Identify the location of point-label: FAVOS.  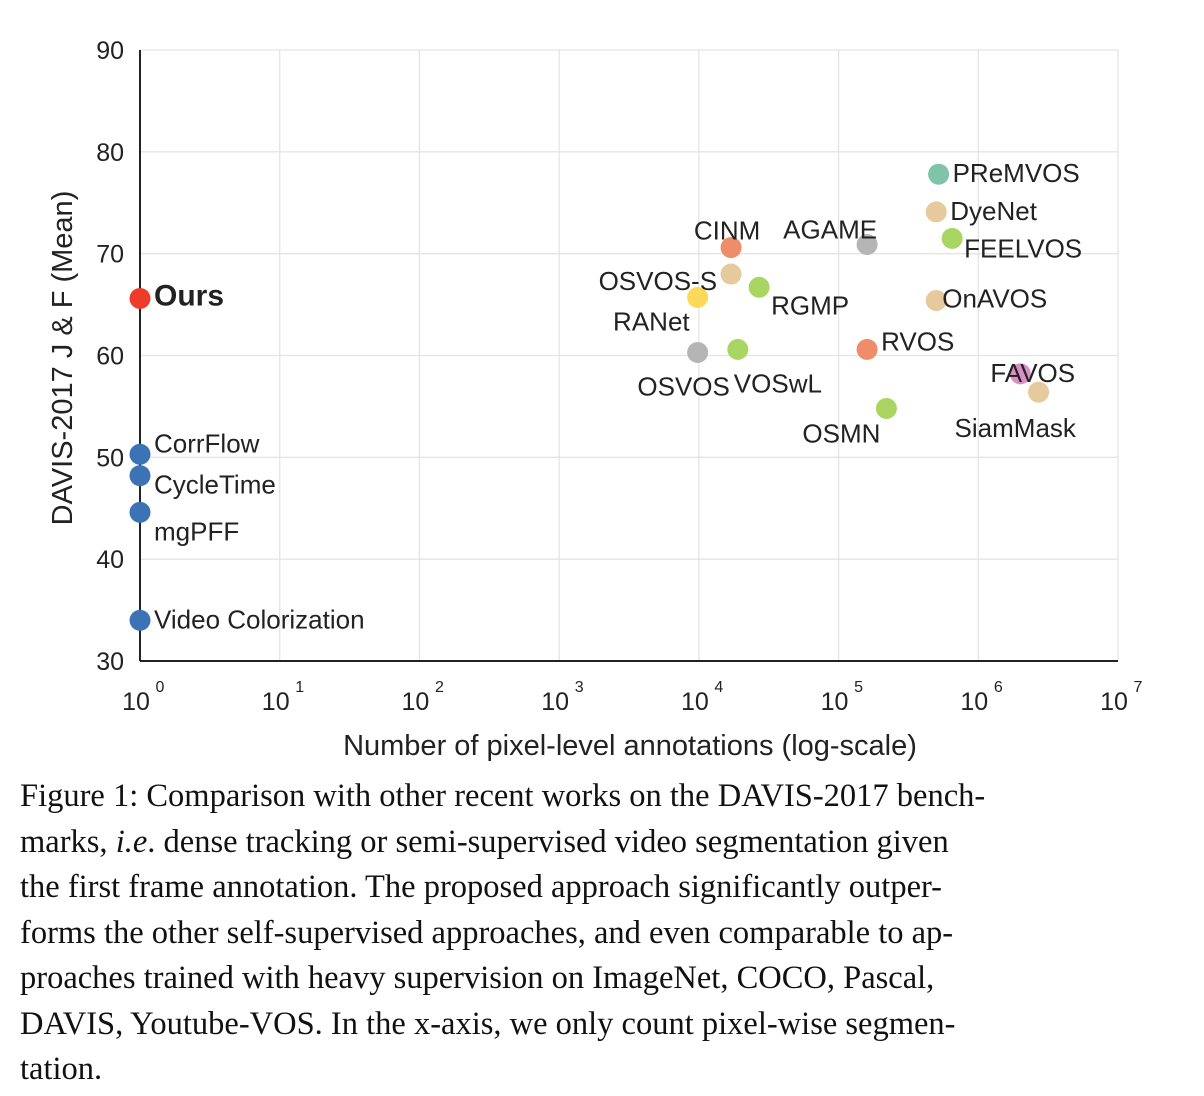
(1032, 373).